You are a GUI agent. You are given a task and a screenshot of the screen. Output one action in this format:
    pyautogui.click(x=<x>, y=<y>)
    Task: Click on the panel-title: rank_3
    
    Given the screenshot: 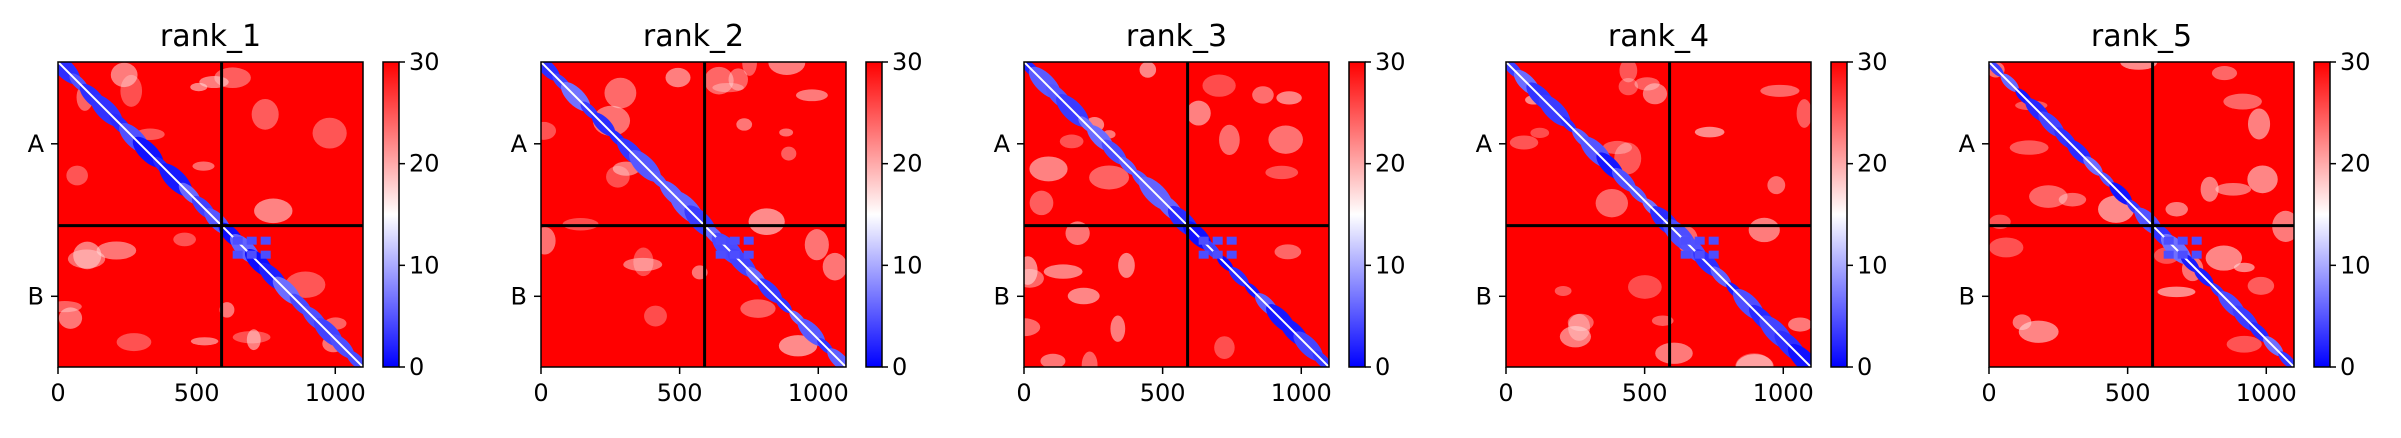 What is the action you would take?
    pyautogui.click(x=1176, y=36)
    